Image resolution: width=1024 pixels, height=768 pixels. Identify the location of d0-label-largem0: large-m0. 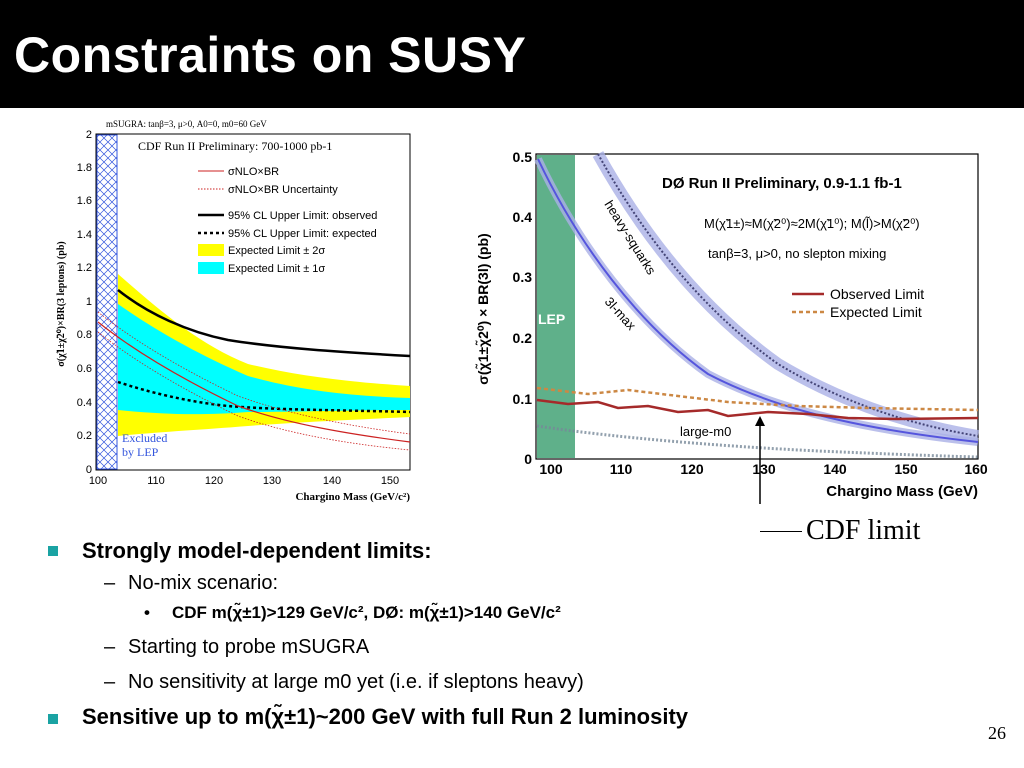
(705, 431).